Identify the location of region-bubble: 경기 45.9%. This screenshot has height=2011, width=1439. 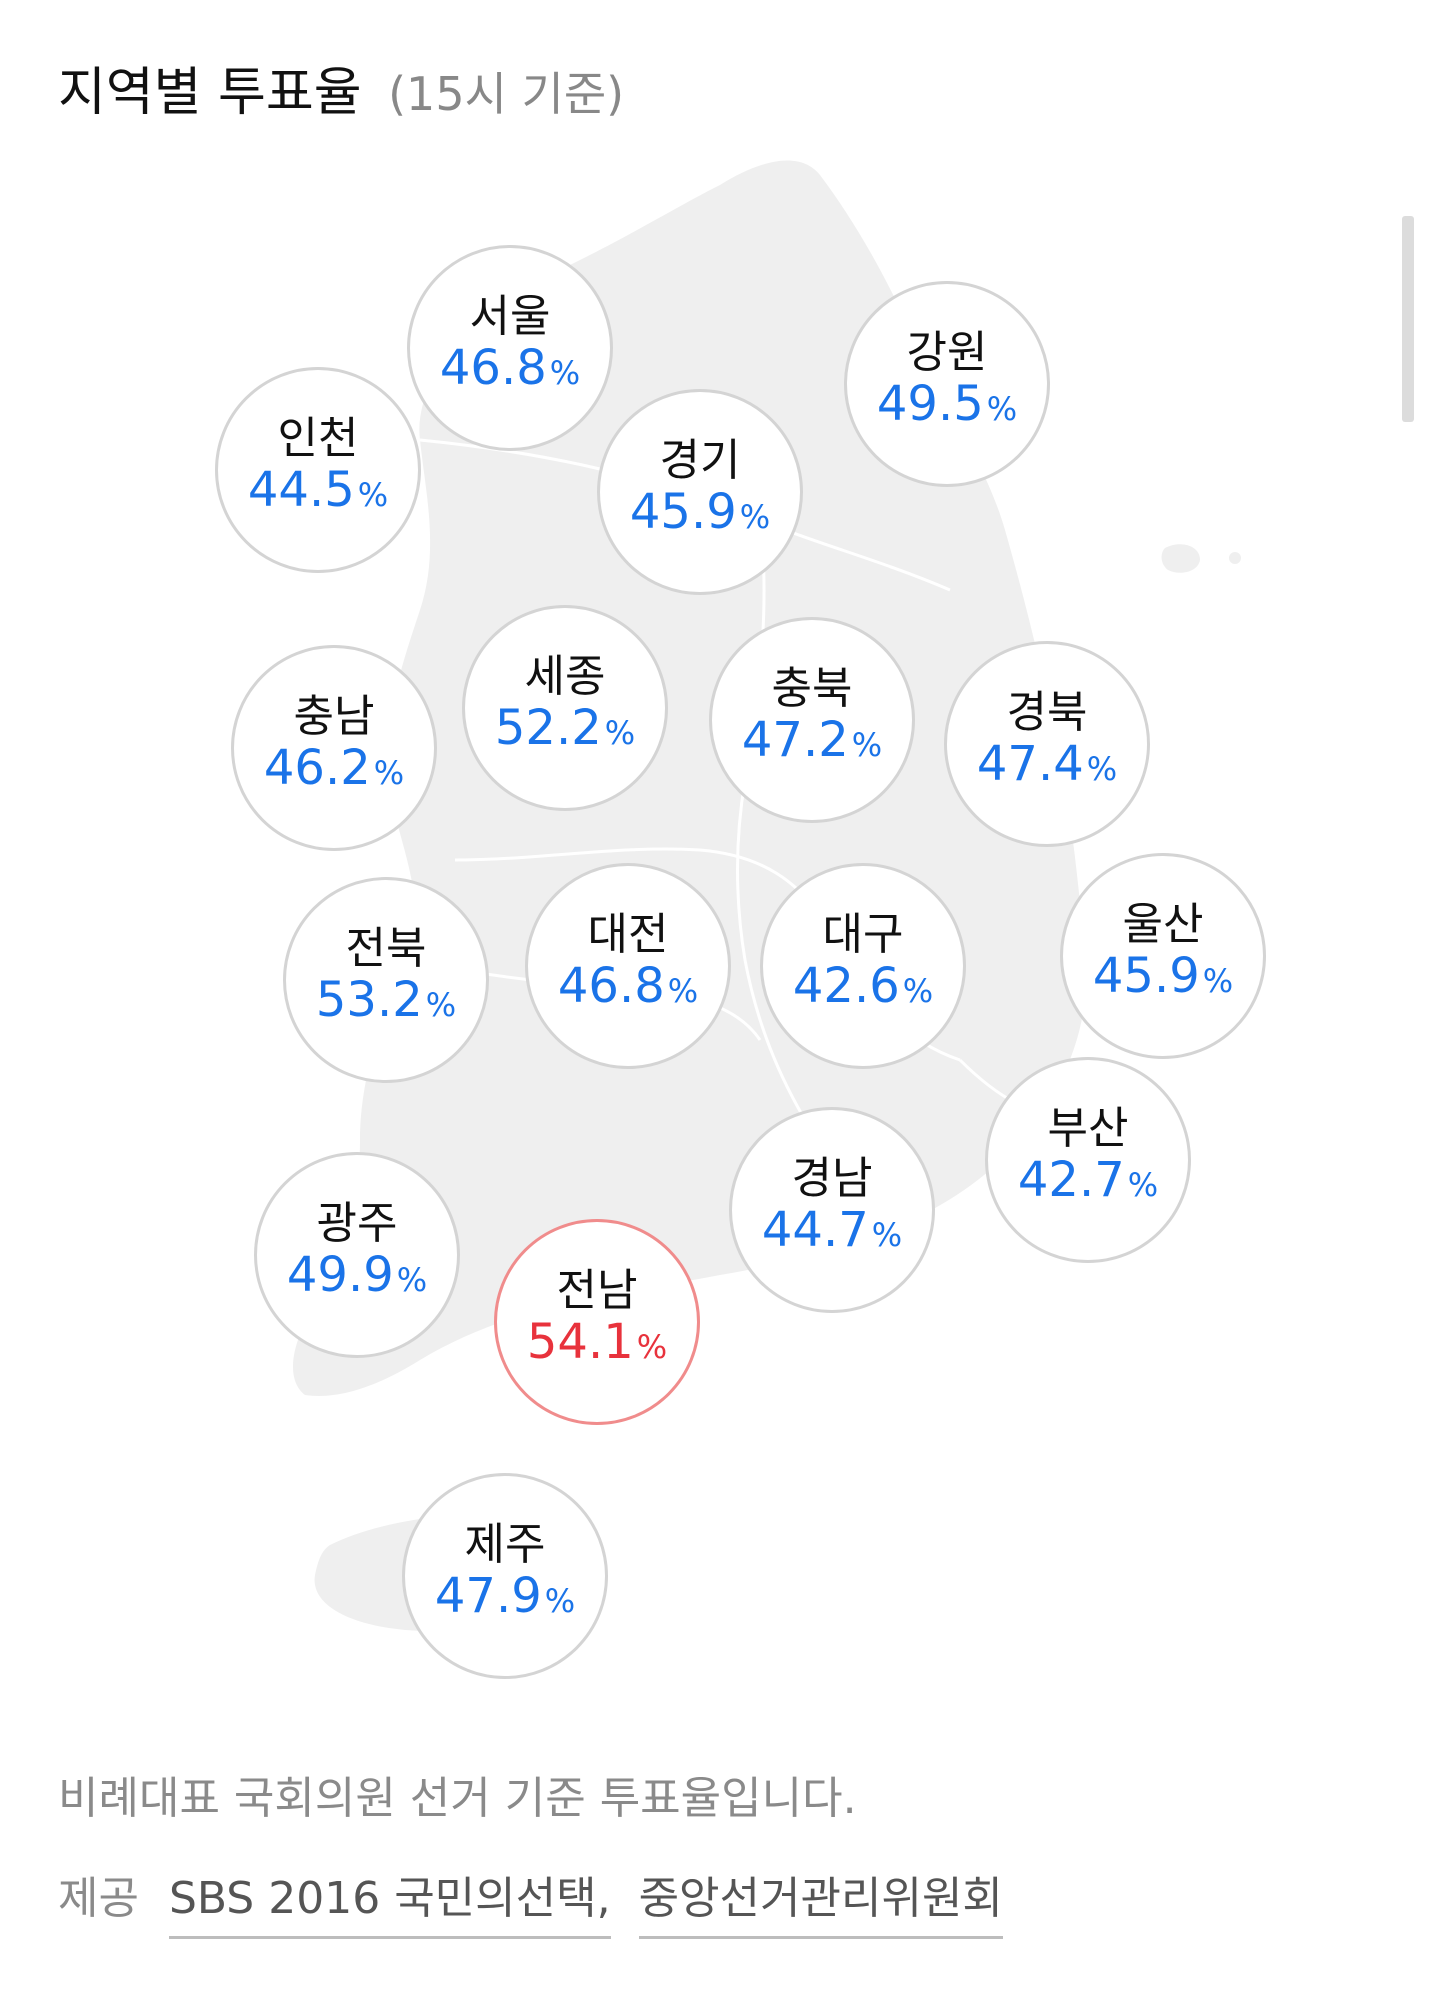
(700, 492).